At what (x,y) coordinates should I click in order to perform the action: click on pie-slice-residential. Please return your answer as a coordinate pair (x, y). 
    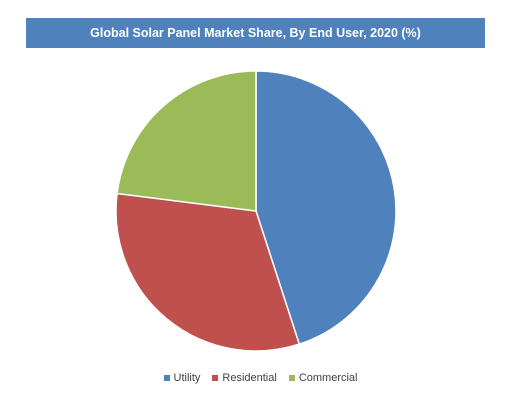
    Looking at the image, I should click on (208, 272).